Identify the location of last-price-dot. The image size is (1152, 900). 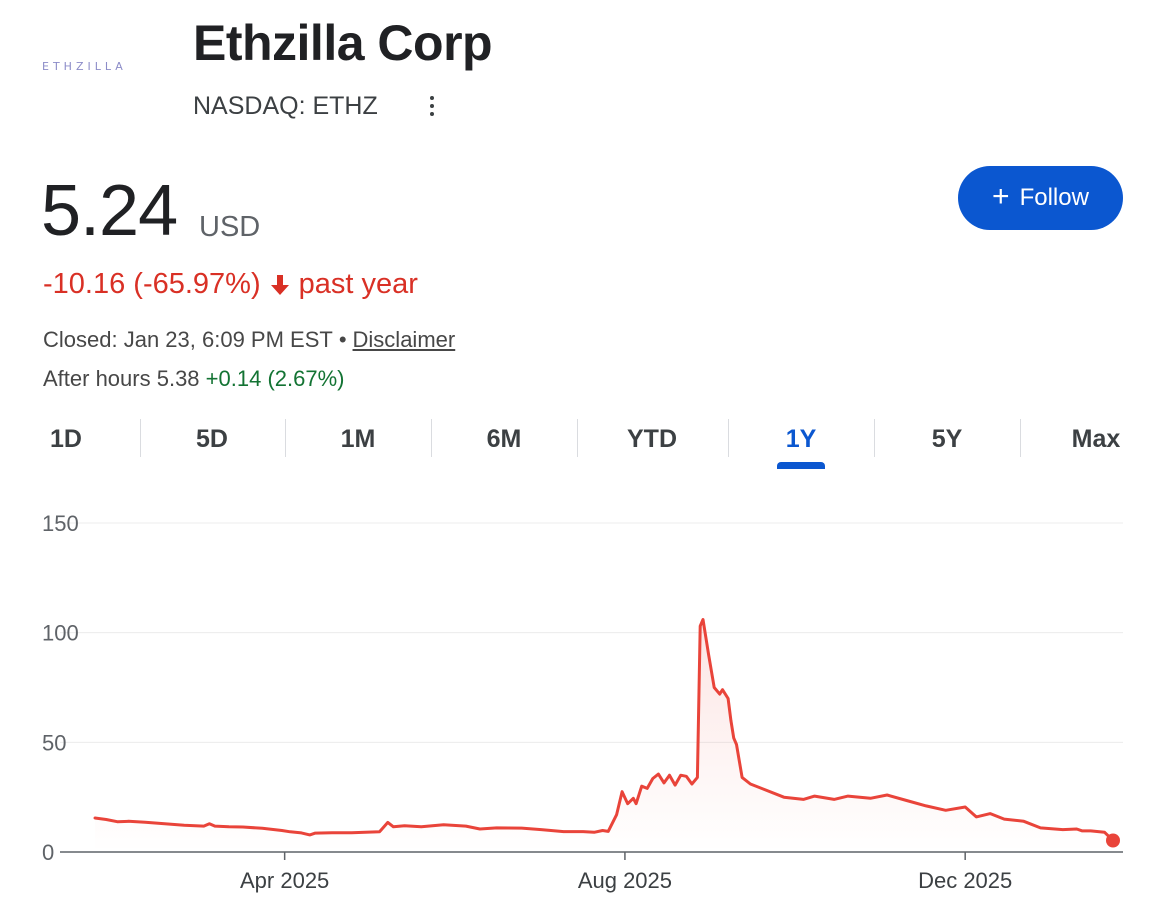
(1113, 840).